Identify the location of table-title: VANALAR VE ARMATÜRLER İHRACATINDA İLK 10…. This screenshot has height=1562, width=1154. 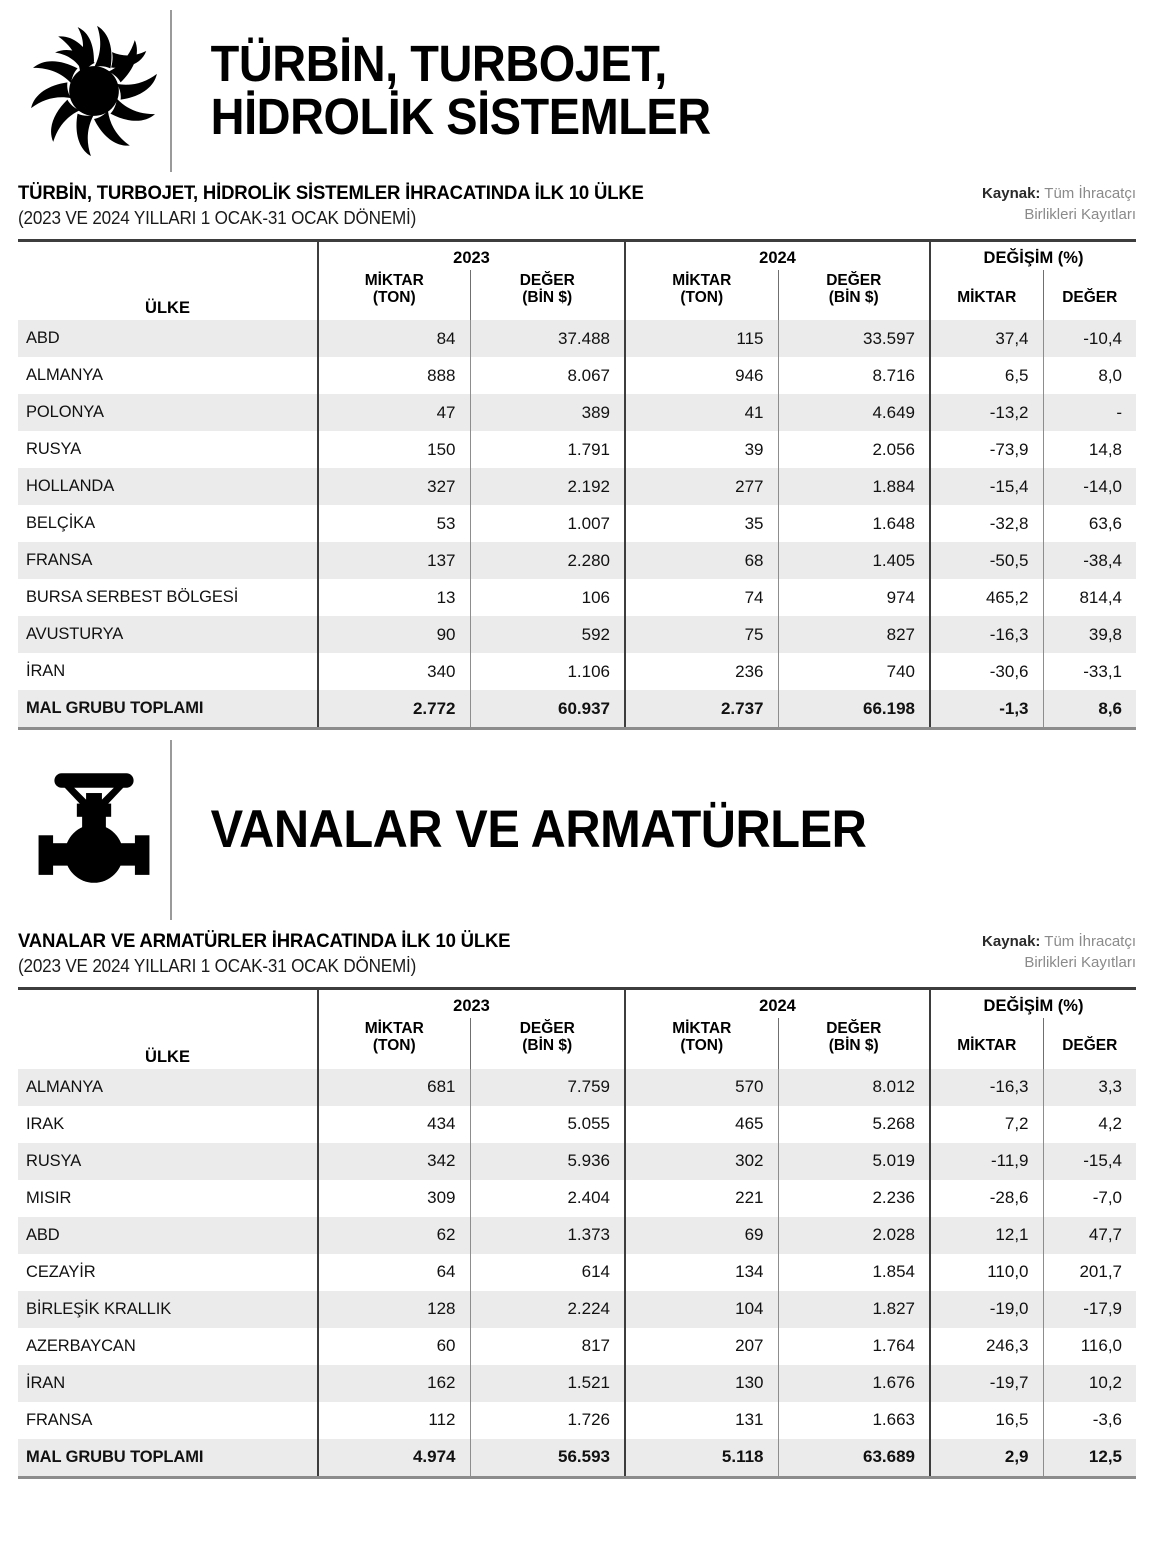
(264, 941).